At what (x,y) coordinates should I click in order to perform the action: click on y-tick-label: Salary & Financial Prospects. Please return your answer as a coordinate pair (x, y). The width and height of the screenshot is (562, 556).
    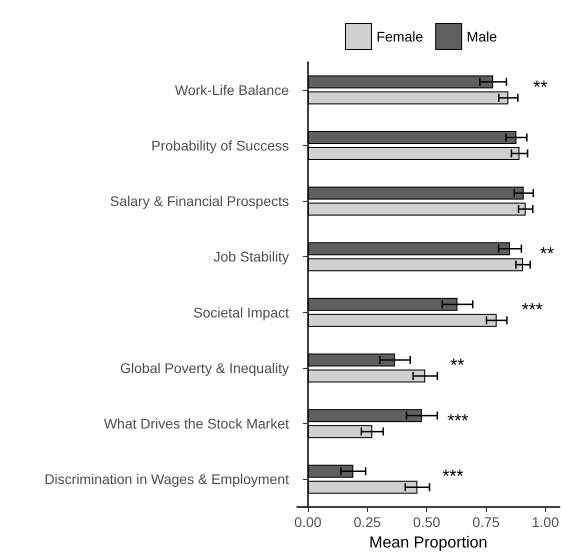
    Looking at the image, I should click on (199, 201).